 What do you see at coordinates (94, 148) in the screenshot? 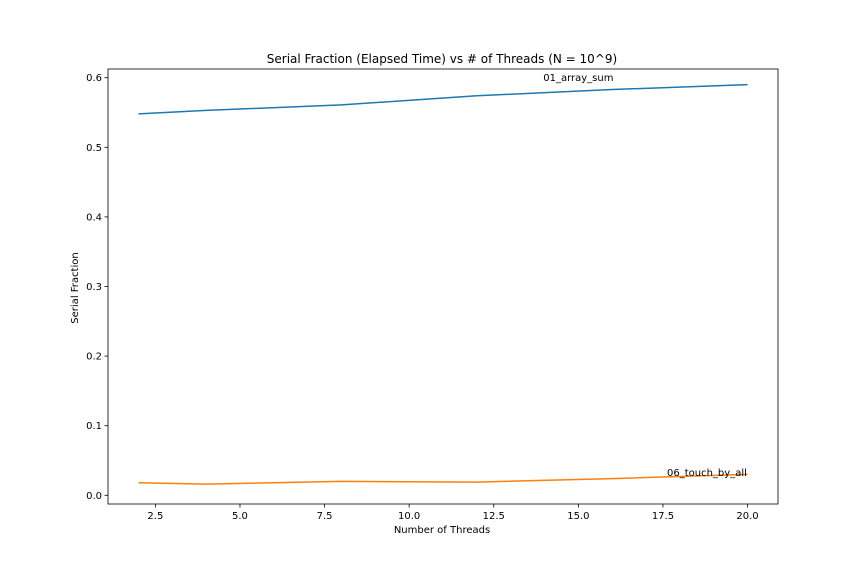
I see `y-tick-label: 0.5` at bounding box center [94, 148].